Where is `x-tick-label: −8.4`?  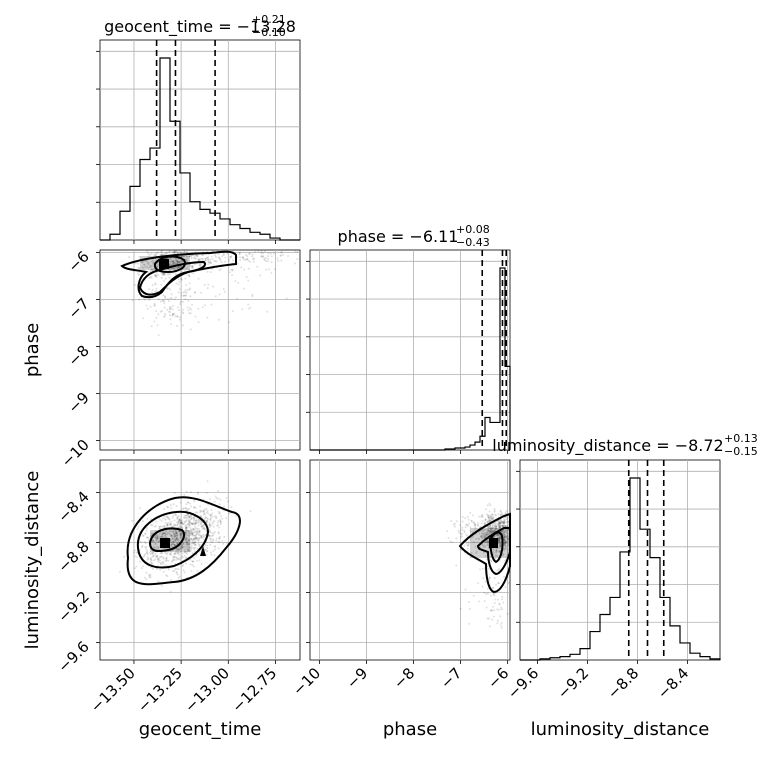
x-tick-label: −8.4 is located at coordinates (673, 683).